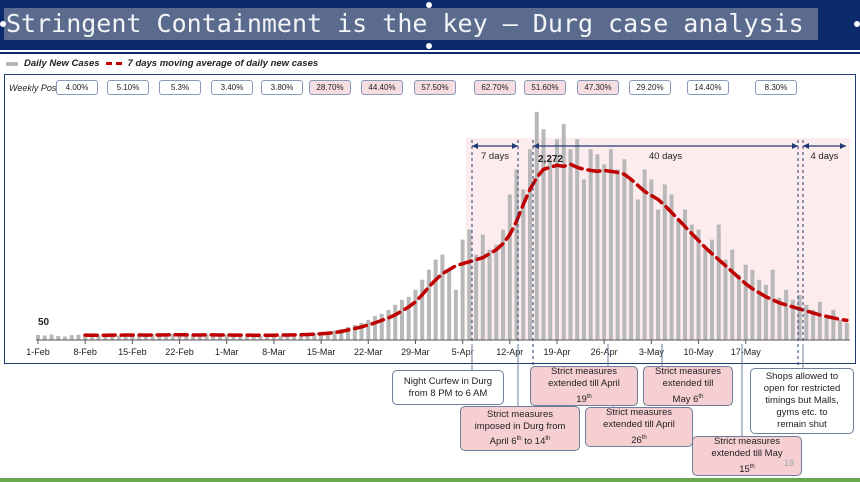  Describe the element at coordinates (699, 352) in the screenshot. I see `x-tick-label: 10-May` at that location.